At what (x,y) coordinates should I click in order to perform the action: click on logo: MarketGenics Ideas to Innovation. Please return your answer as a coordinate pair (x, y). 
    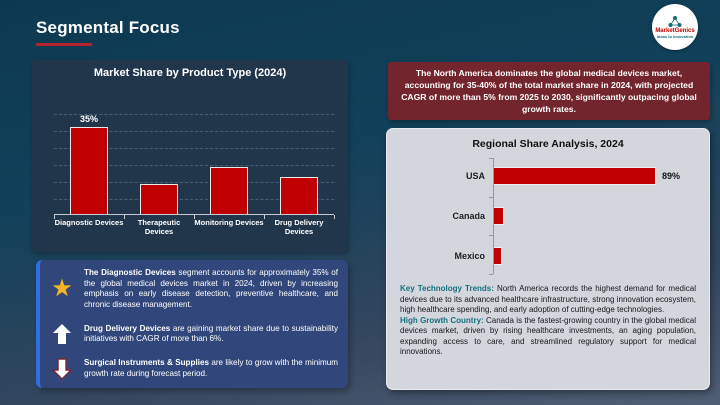
    Looking at the image, I should click on (675, 27).